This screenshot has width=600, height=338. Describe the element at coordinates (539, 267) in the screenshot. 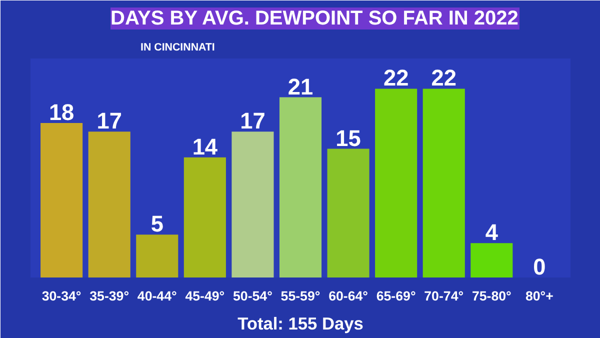

I see `data-label: 0` at that location.